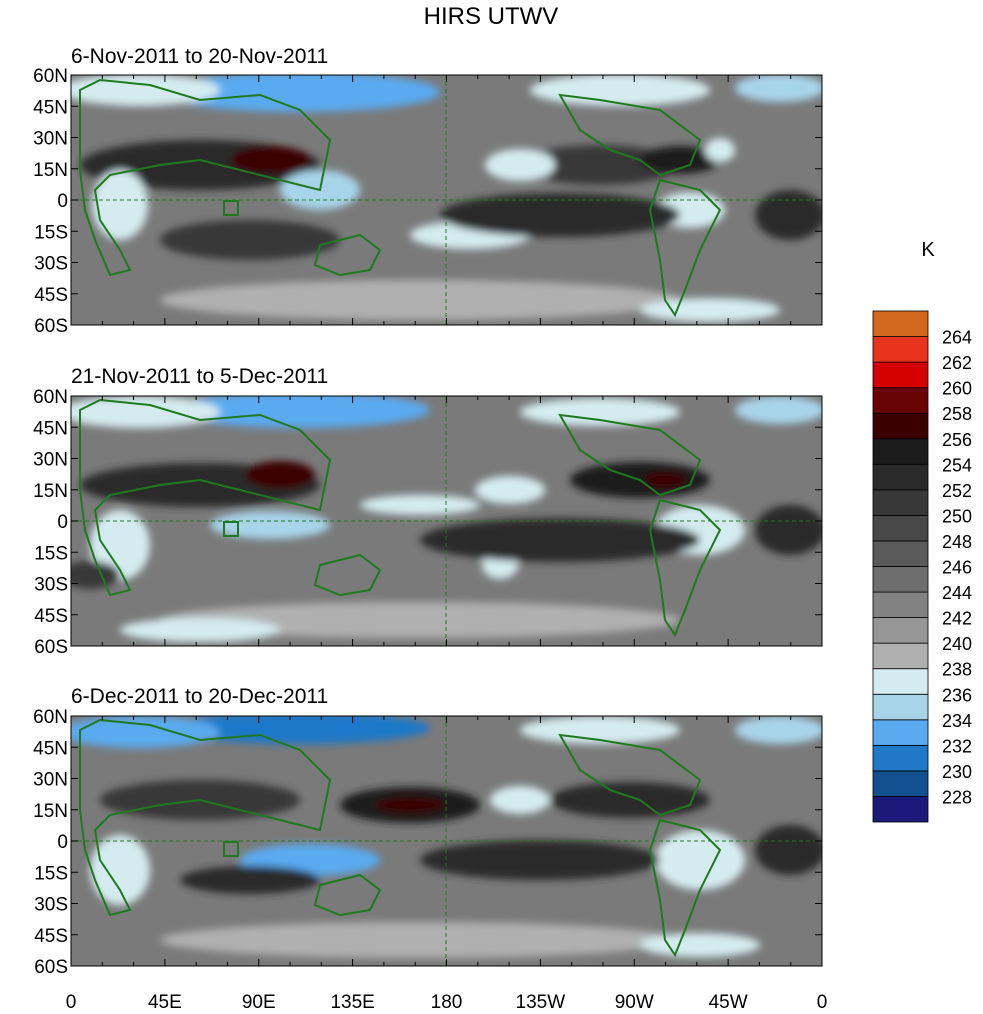  Describe the element at coordinates (199, 56) in the screenshot. I see `panel-1-title: 6-Nov-2011 to 20-Nov-2011` at that location.